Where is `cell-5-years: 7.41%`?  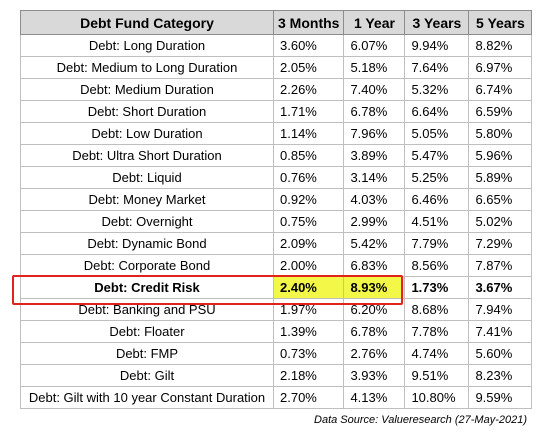
cell-5-years: 7.41% is located at coordinates (500, 331).